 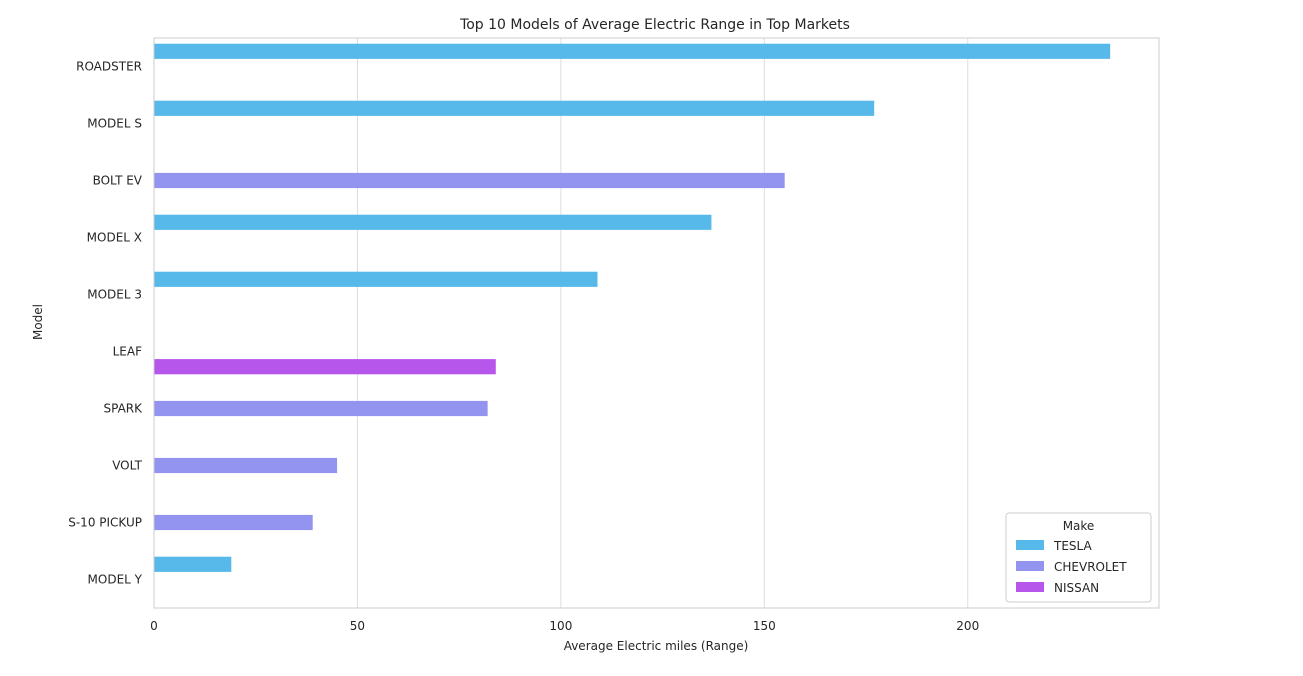 I want to click on y-tick-label: LEAF, so click(x=127, y=352).